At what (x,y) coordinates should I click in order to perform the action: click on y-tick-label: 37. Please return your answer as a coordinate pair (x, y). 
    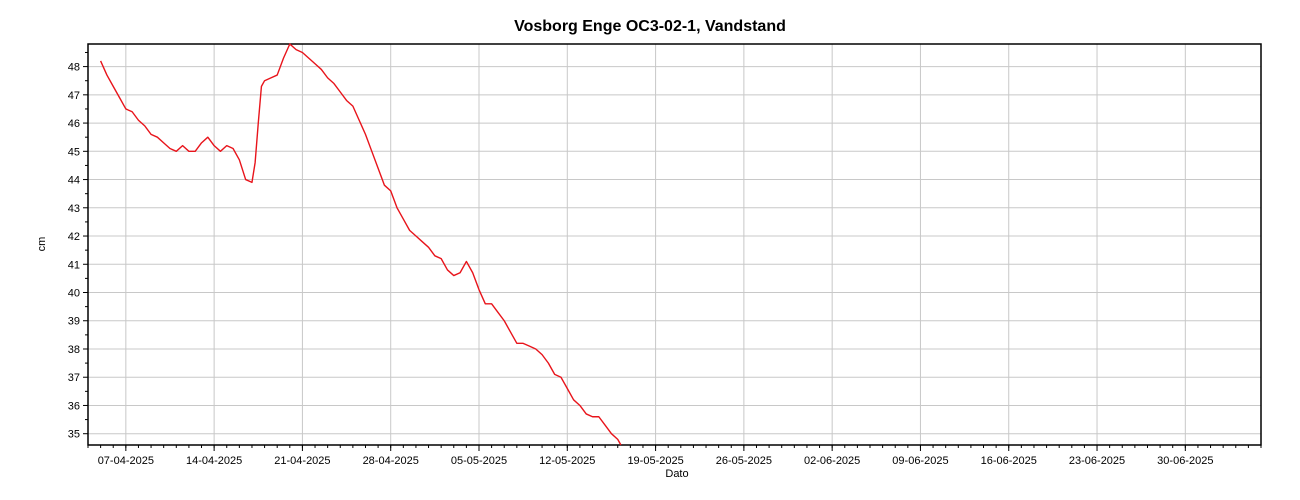
    Looking at the image, I should click on (74, 378).